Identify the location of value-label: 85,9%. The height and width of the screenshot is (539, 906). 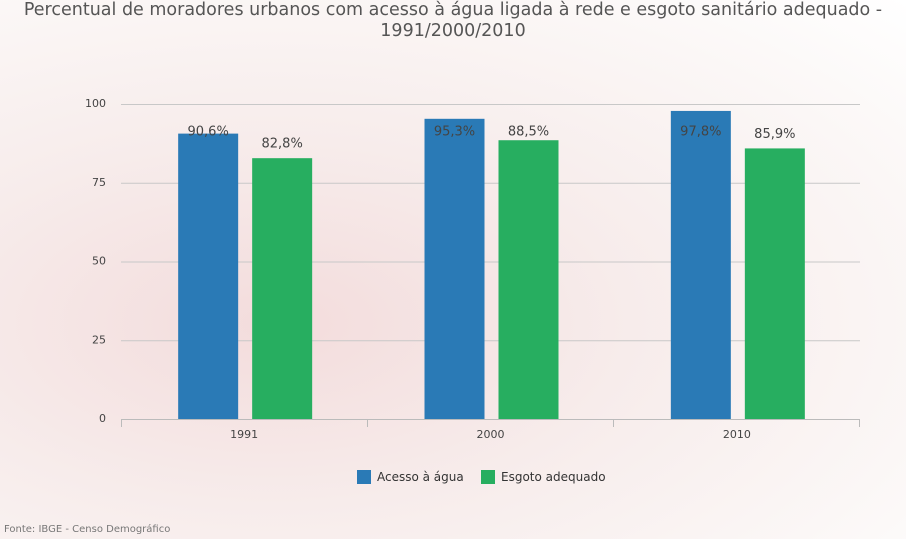
(774, 134).